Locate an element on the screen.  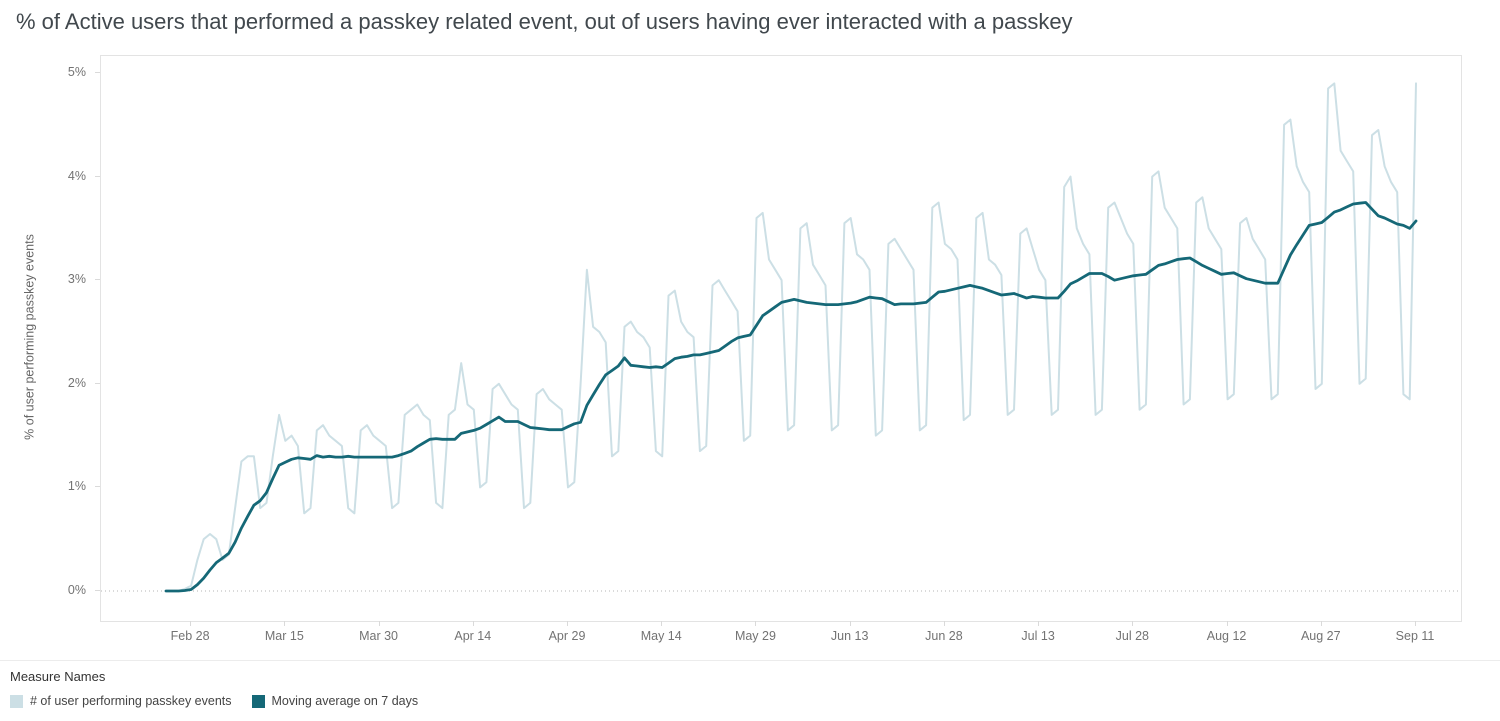
x-tick-label: May 29 is located at coordinates (755, 636).